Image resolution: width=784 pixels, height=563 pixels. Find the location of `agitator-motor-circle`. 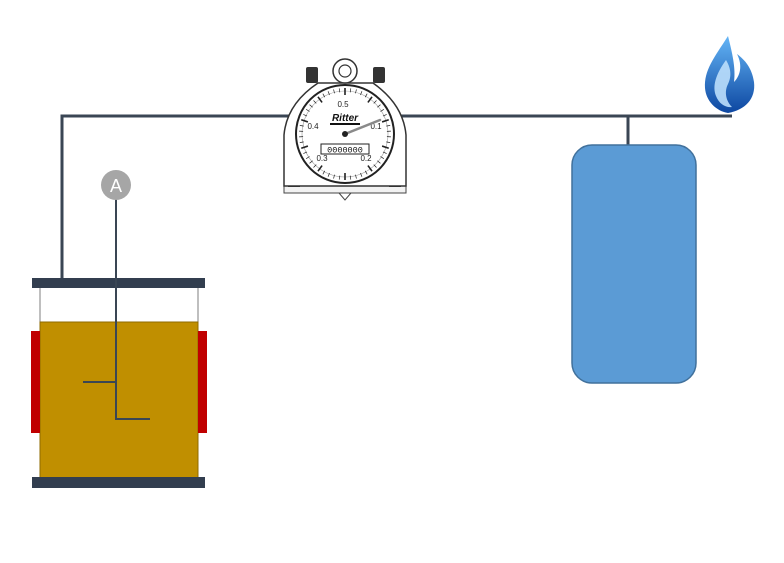

agitator-motor-circle is located at coordinates (116, 185).